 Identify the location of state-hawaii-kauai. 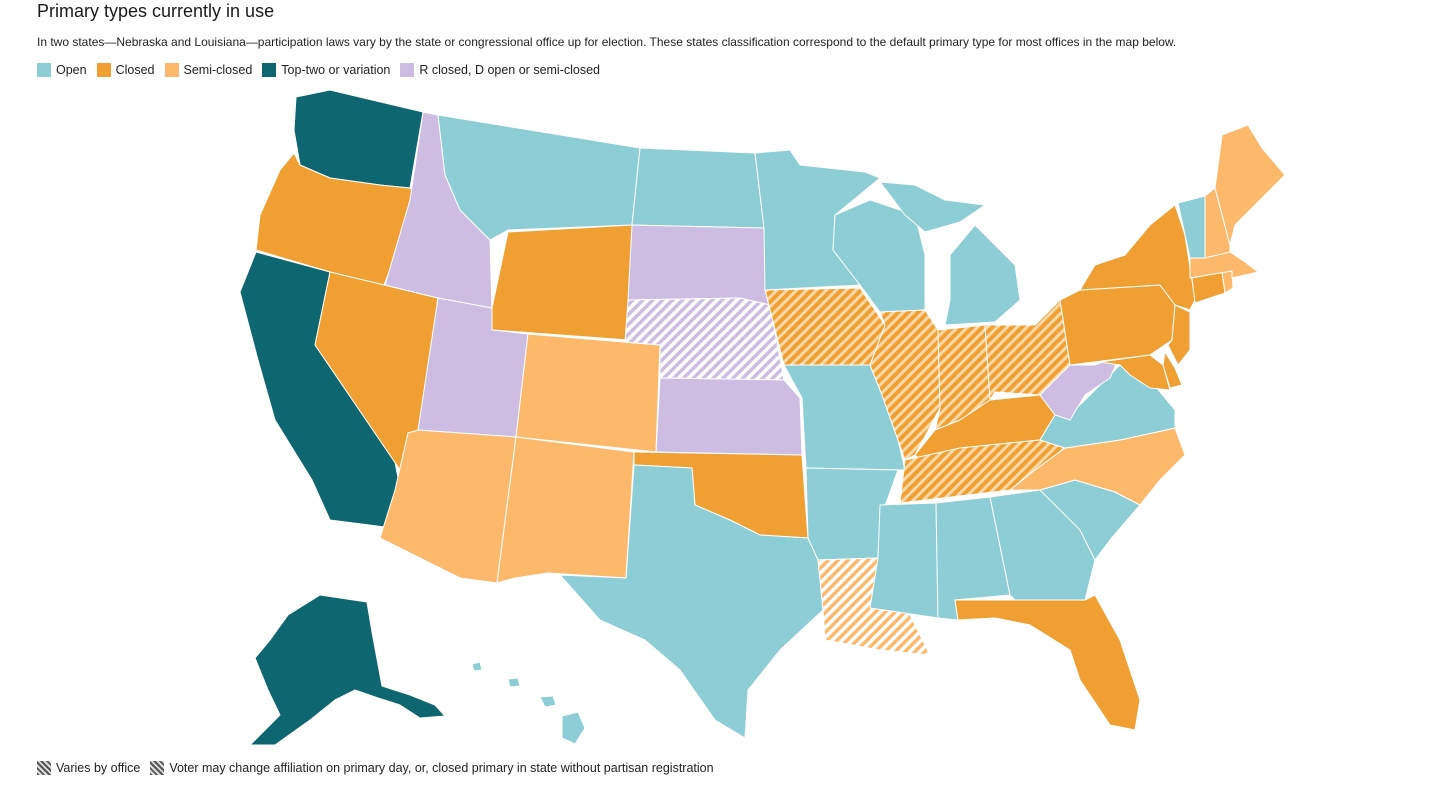
(477, 666).